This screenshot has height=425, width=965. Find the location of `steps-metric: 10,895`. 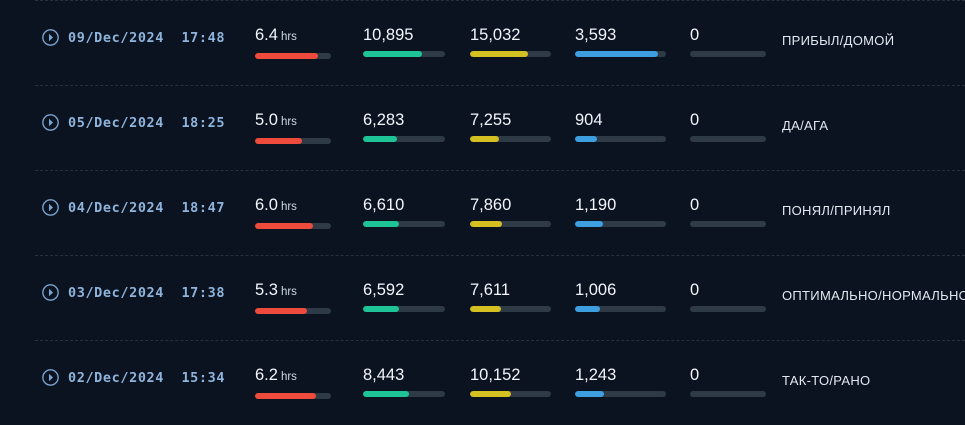

steps-metric: 10,895 is located at coordinates (404, 41).